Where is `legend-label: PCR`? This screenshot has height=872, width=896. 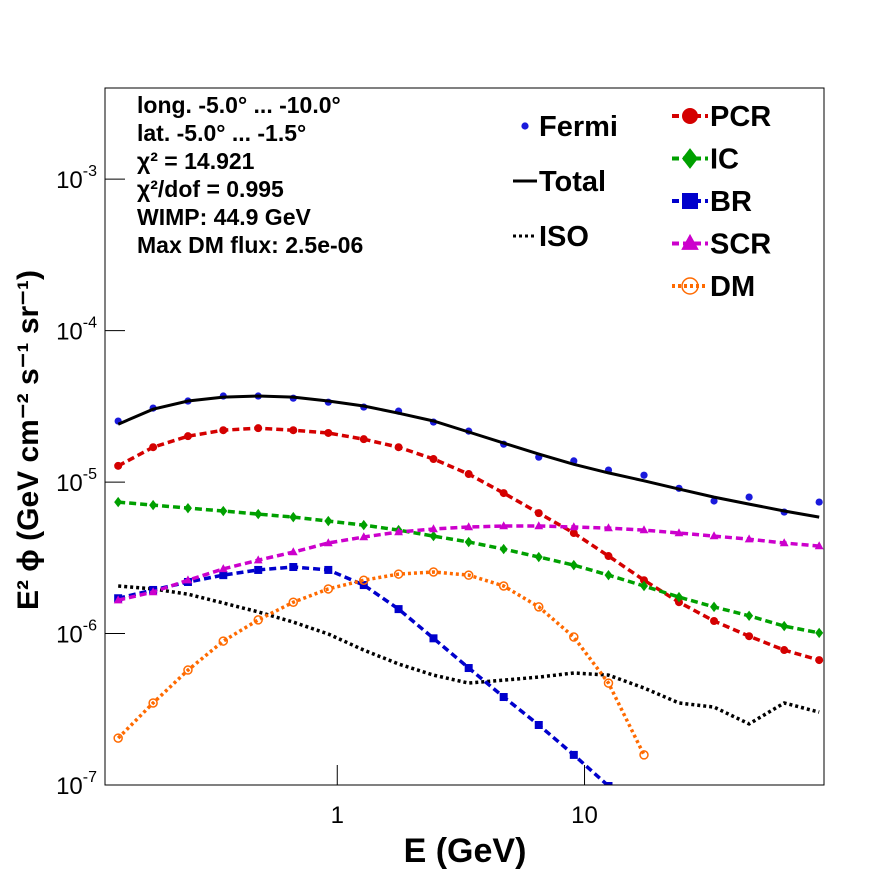 legend-label: PCR is located at coordinates (740, 117).